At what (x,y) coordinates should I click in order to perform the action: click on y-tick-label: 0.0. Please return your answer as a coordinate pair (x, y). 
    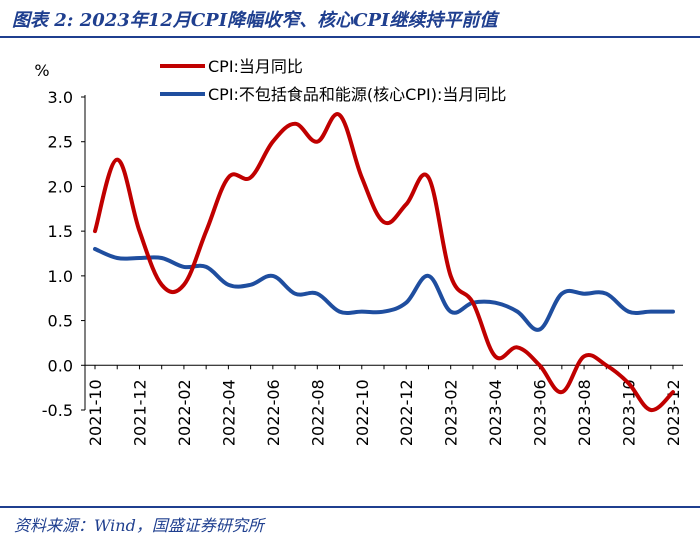
    Looking at the image, I should click on (60, 365).